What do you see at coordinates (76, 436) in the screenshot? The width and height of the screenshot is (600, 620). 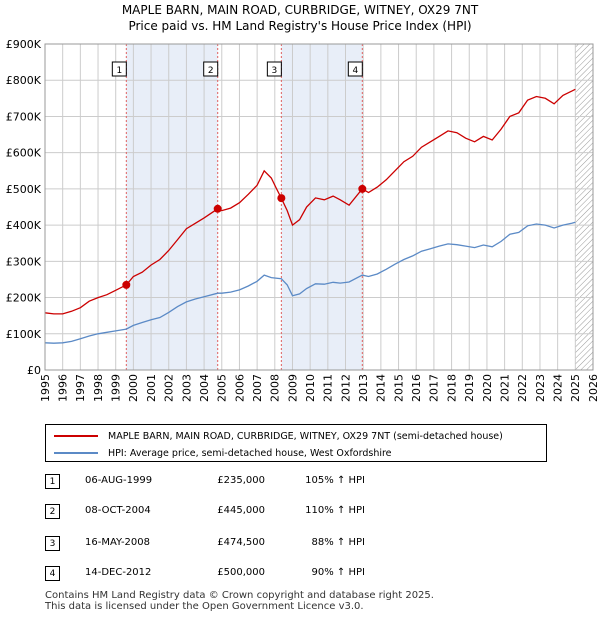 I see `legend-property-swatch` at bounding box center [76, 436].